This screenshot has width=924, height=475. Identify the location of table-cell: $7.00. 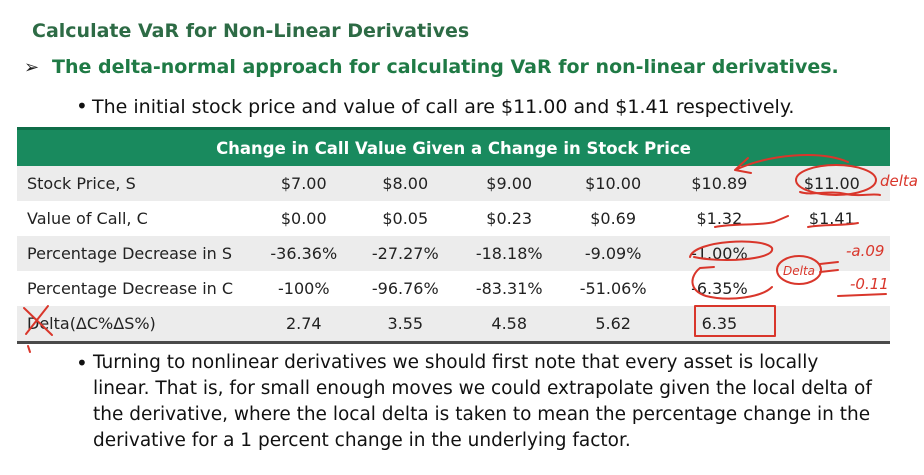
(304, 183).